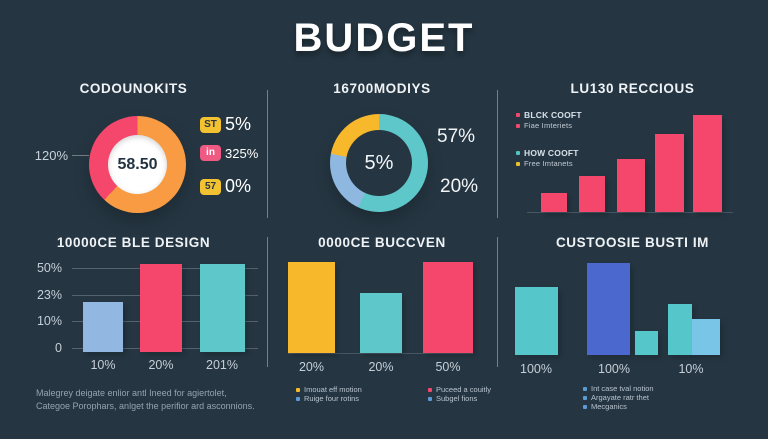 The height and width of the screenshot is (439, 768). What do you see at coordinates (51, 155) in the screenshot?
I see `donut-side-label: 120%` at bounding box center [51, 155].